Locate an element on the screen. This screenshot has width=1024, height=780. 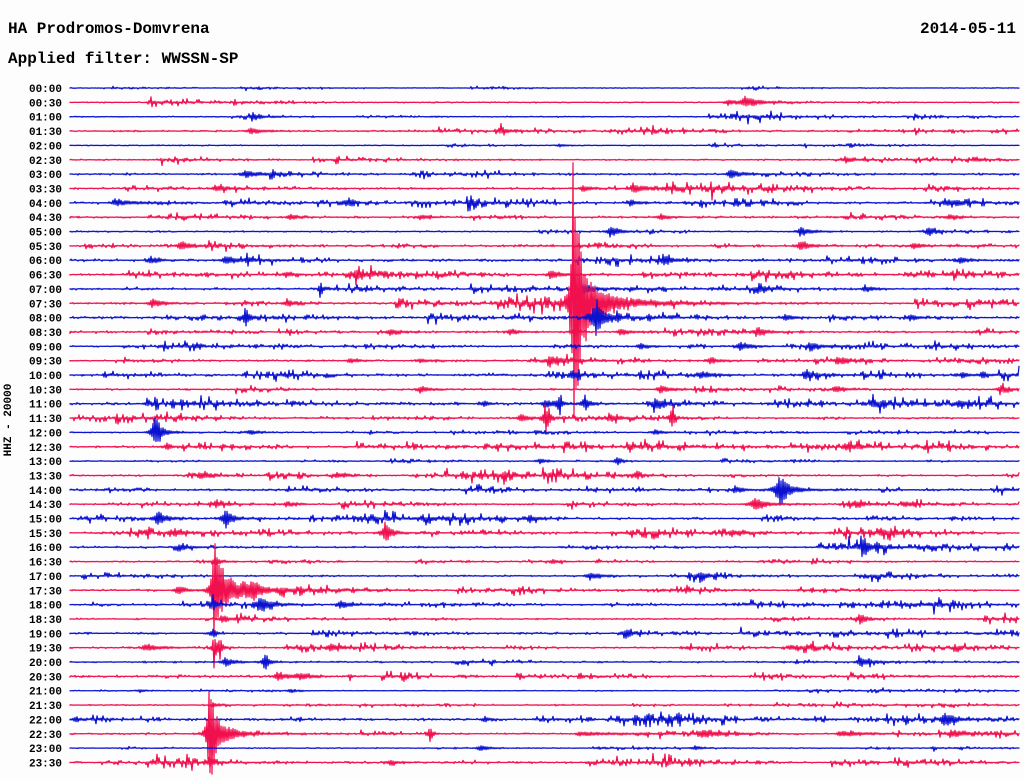
trace-02:30 is located at coordinates (544, 161).